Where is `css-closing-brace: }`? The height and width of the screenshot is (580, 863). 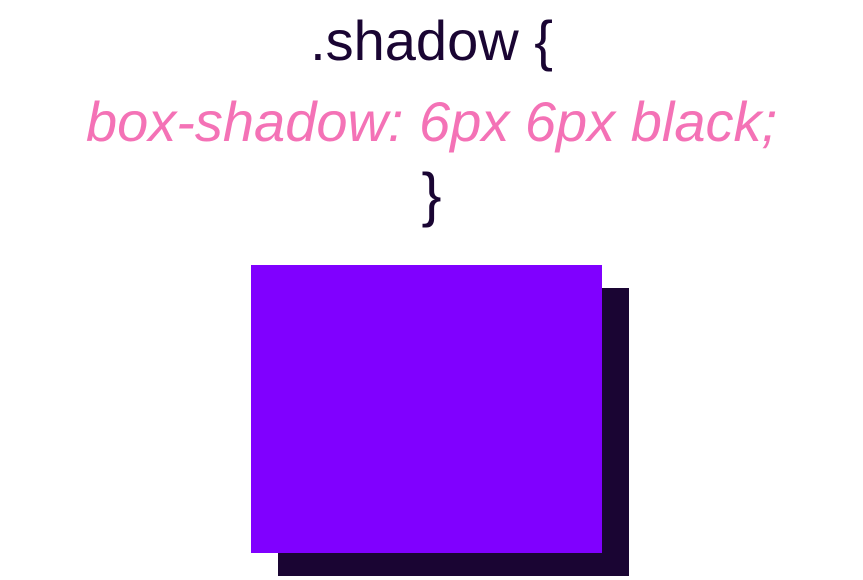 css-closing-brace: } is located at coordinates (431, 194).